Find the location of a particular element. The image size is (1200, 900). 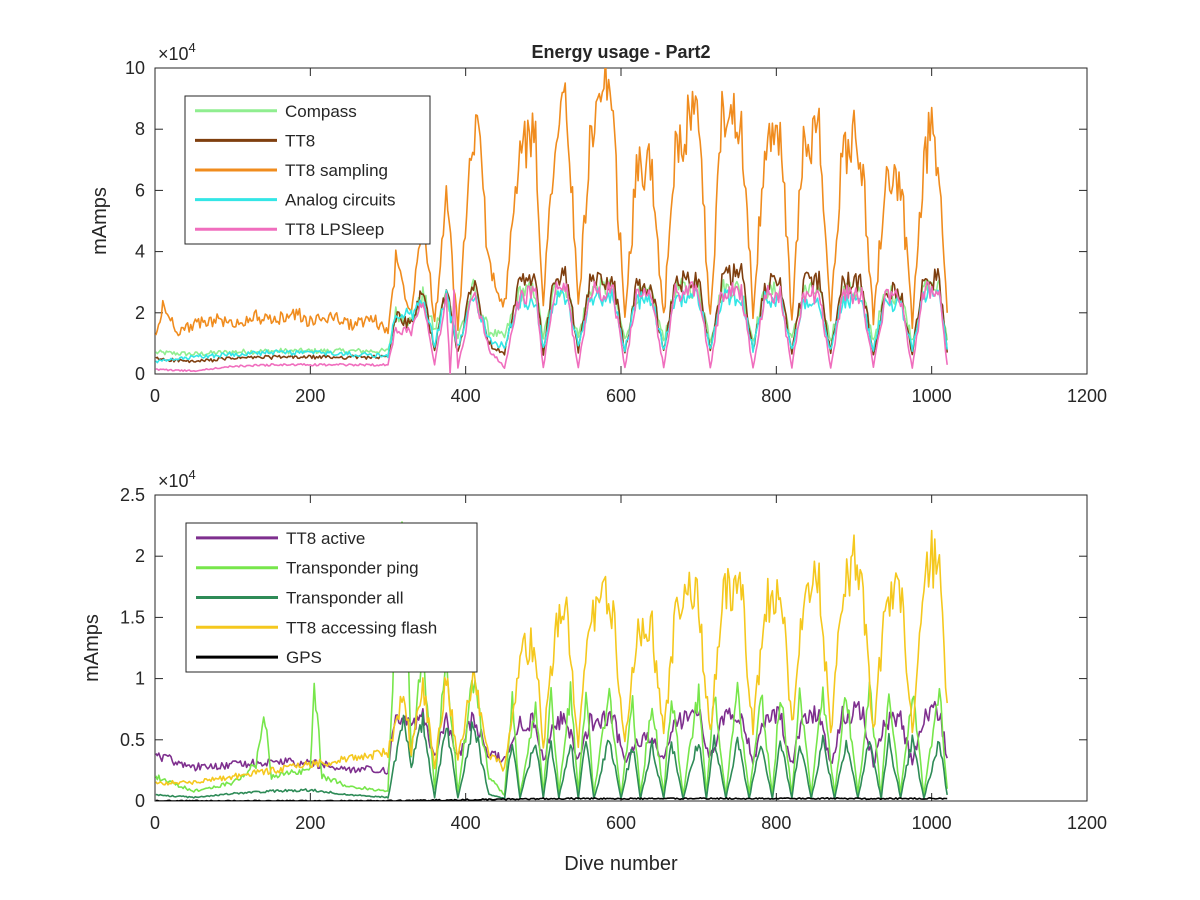

bottom-y-tick-label: 2.5 is located at coordinates (132, 495).